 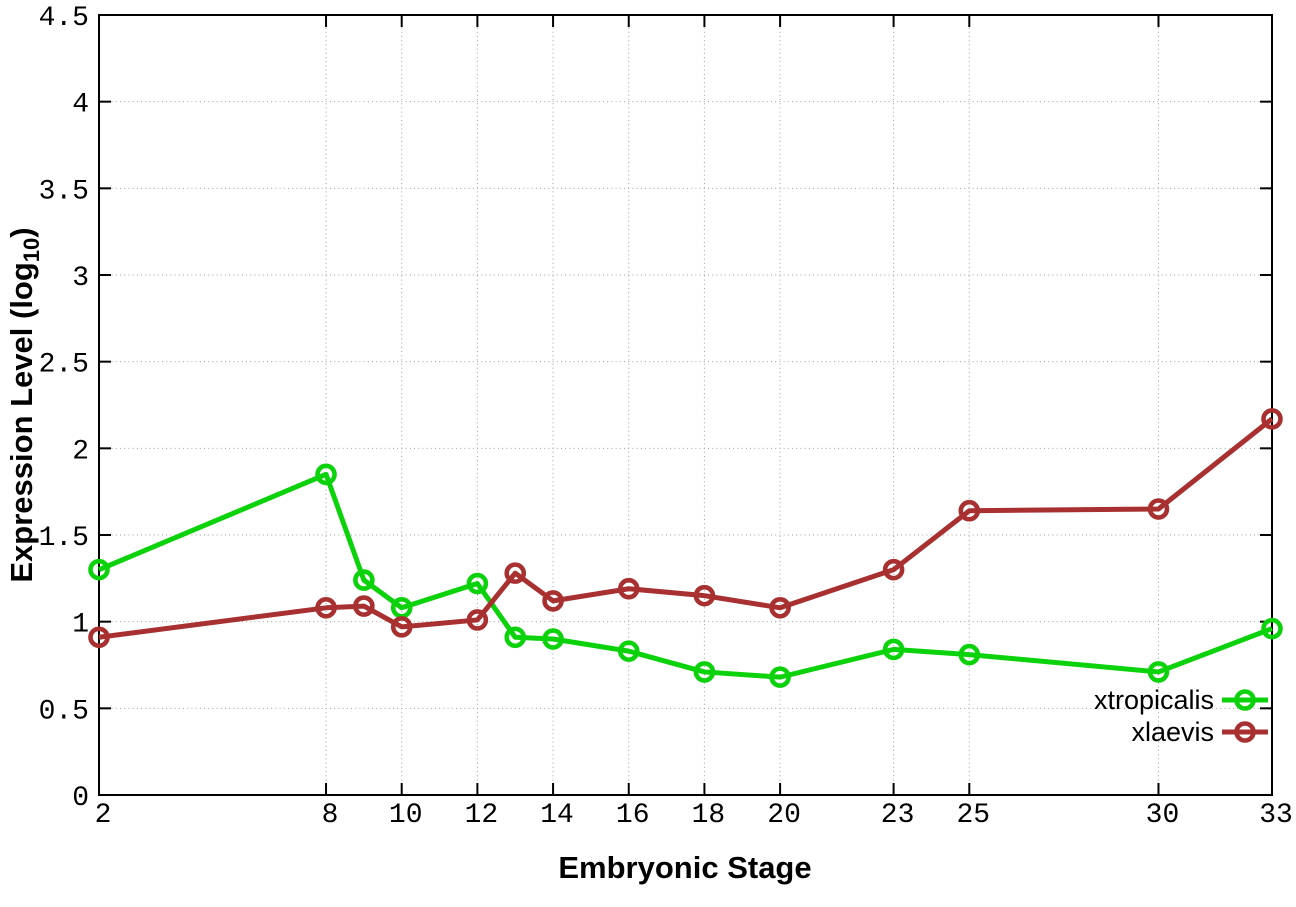 What do you see at coordinates (633, 815) in the screenshot?
I see `x-tick-label: 16` at bounding box center [633, 815].